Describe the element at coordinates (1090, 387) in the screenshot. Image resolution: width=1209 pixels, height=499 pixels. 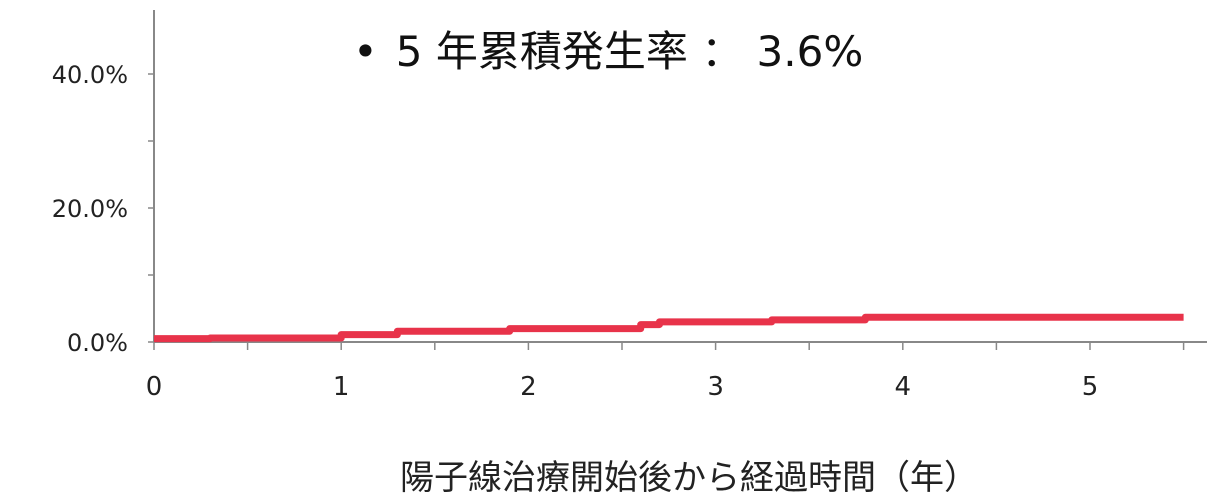
I see `x-tick-label: 5` at that location.